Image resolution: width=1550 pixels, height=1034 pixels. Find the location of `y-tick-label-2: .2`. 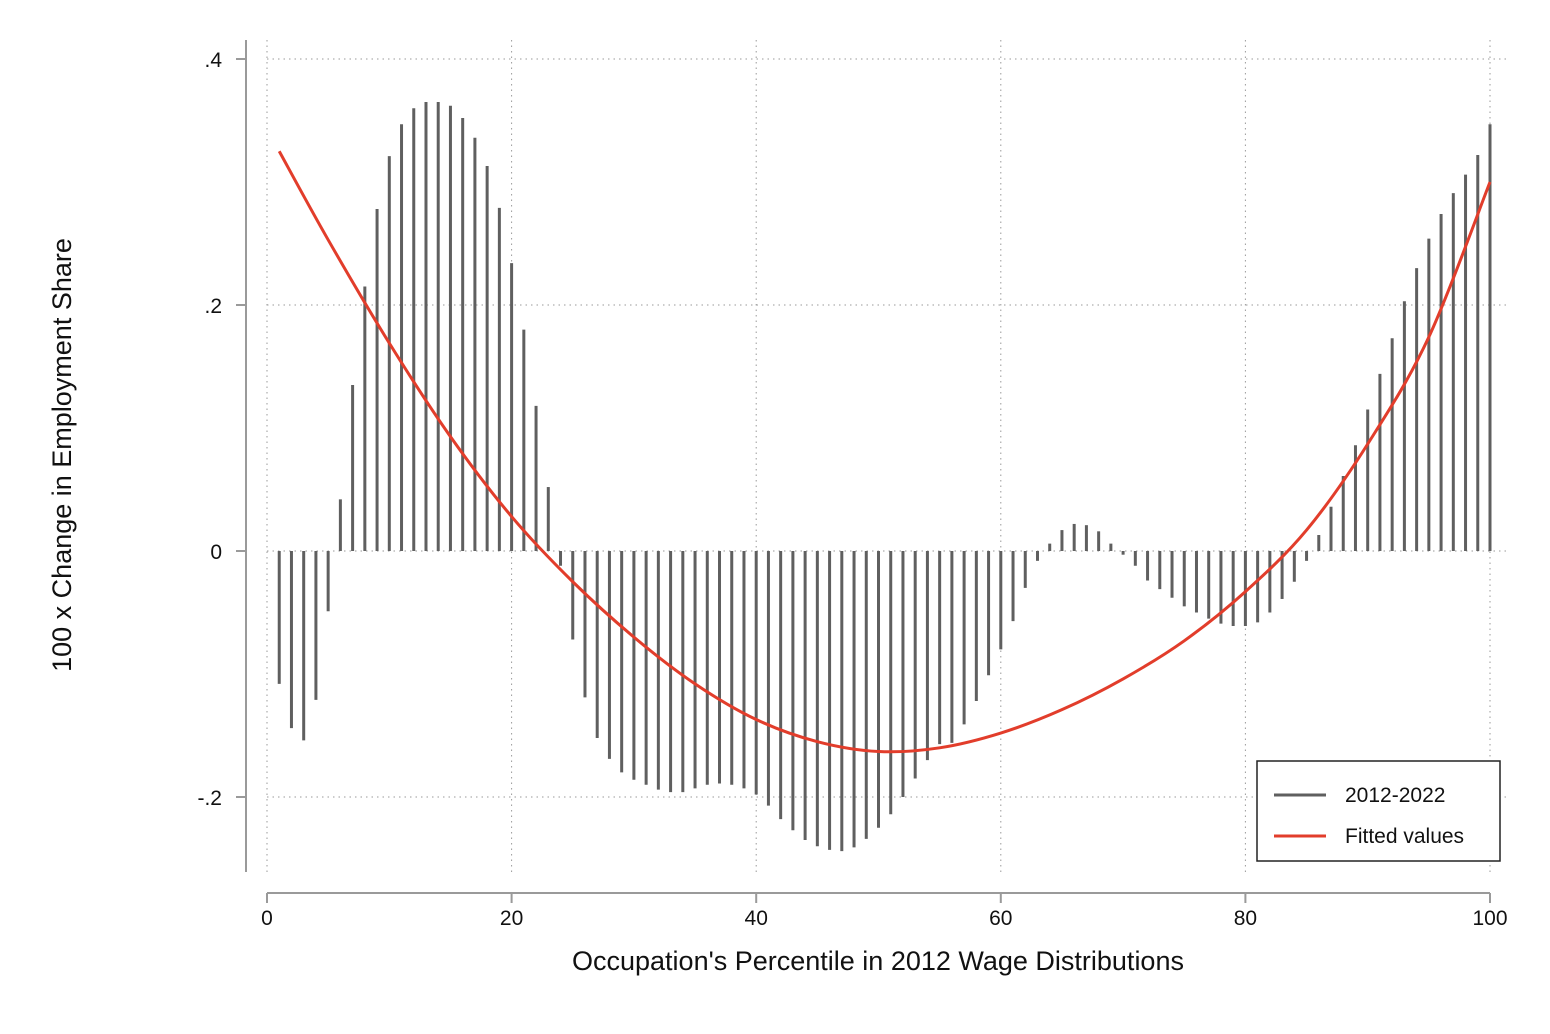

y-tick-label-2: .2 is located at coordinates (213, 306).